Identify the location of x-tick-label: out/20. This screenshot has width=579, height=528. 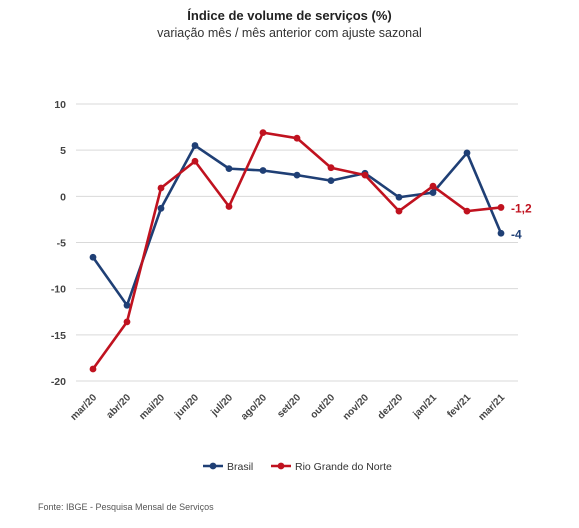
(323, 406).